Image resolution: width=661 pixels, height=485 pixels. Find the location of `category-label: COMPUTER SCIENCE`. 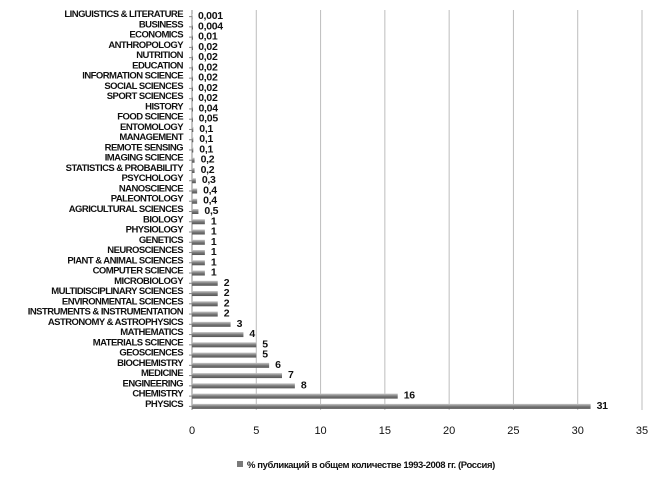

category-label: COMPUTER SCIENCE is located at coordinates (138, 271).